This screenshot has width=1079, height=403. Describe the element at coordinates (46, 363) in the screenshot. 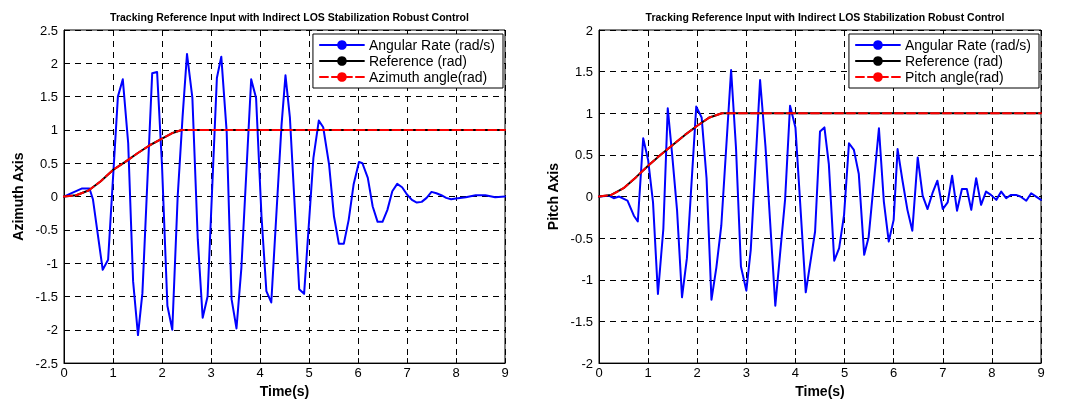

I see `y-tick-label: -2.5` at that location.